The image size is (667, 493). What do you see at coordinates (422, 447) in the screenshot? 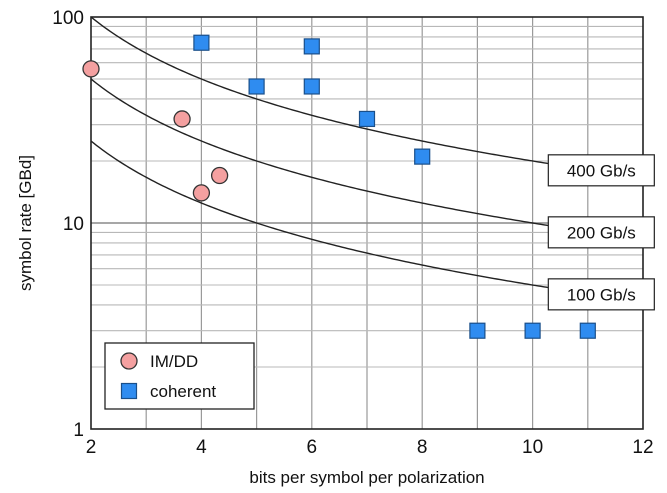
I see `x-tick-label: 8` at bounding box center [422, 447].